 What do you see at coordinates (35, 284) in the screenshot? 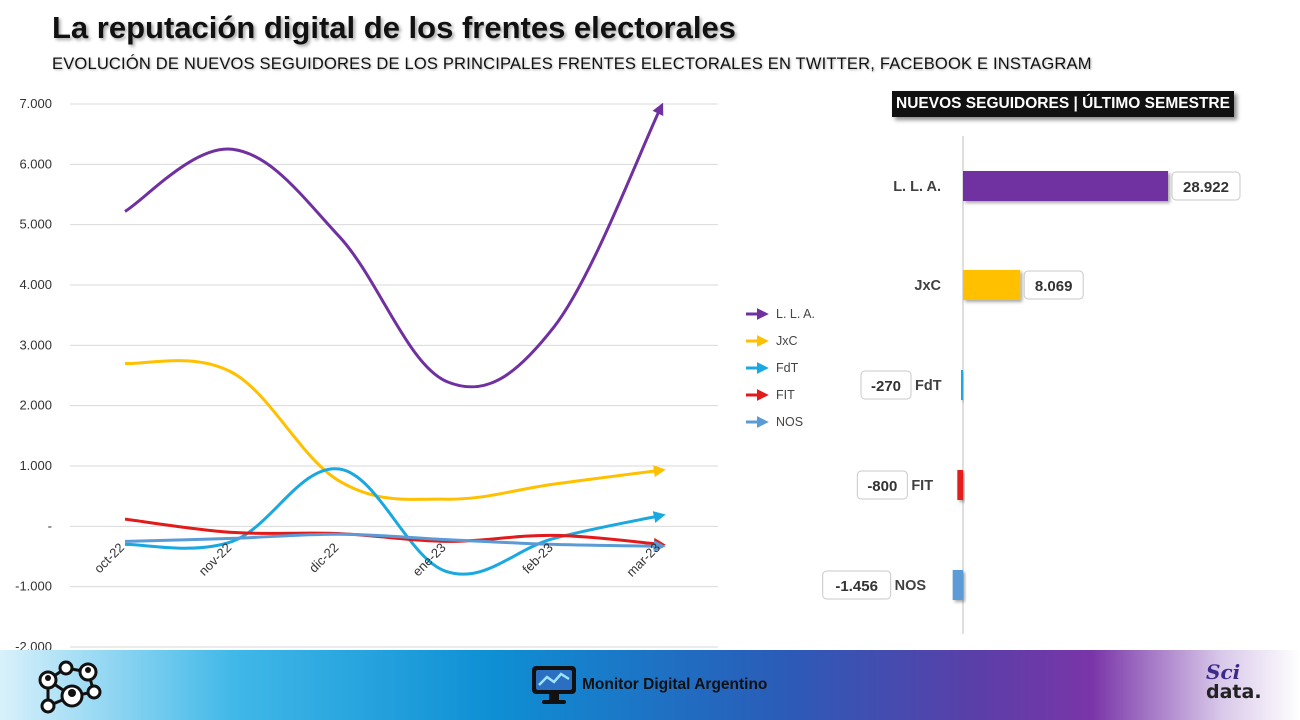
I see `y-tick-label: 4.000` at bounding box center [35, 284].